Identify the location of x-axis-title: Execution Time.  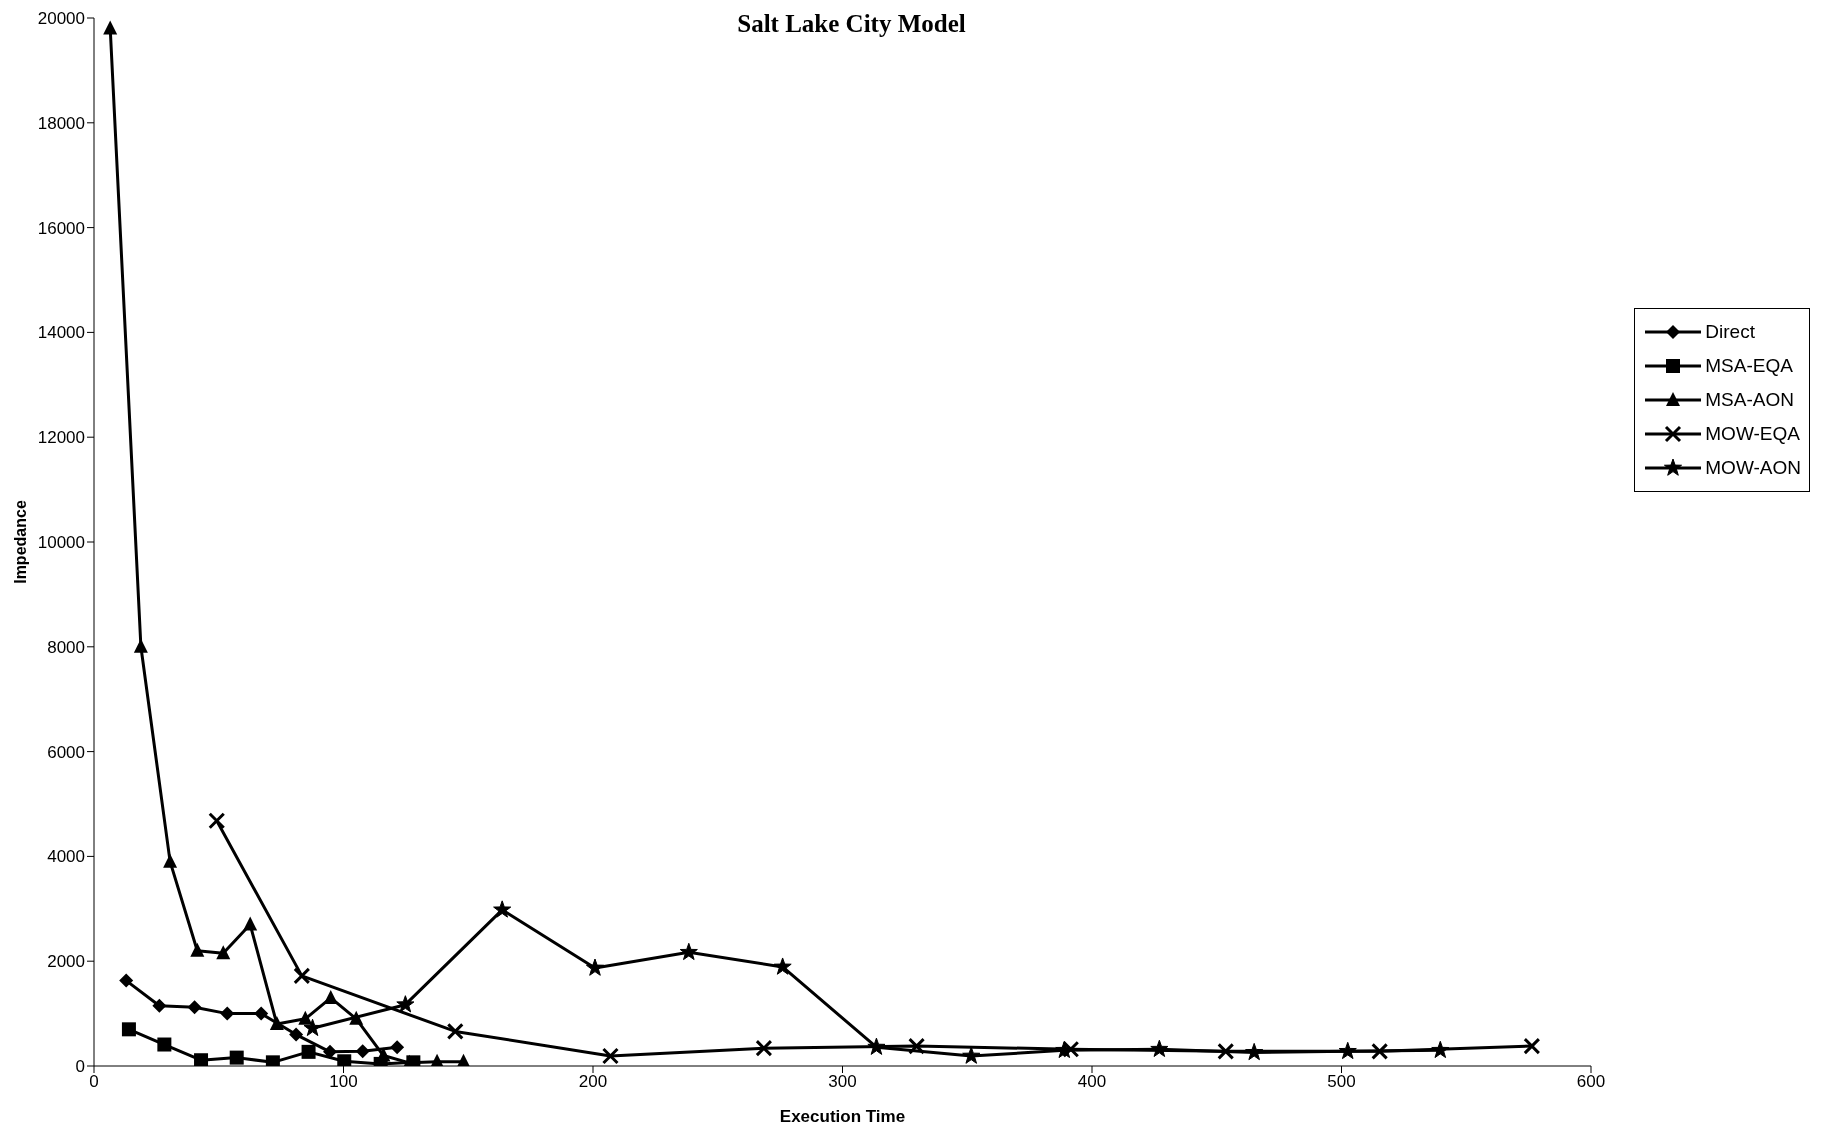
(842, 1116).